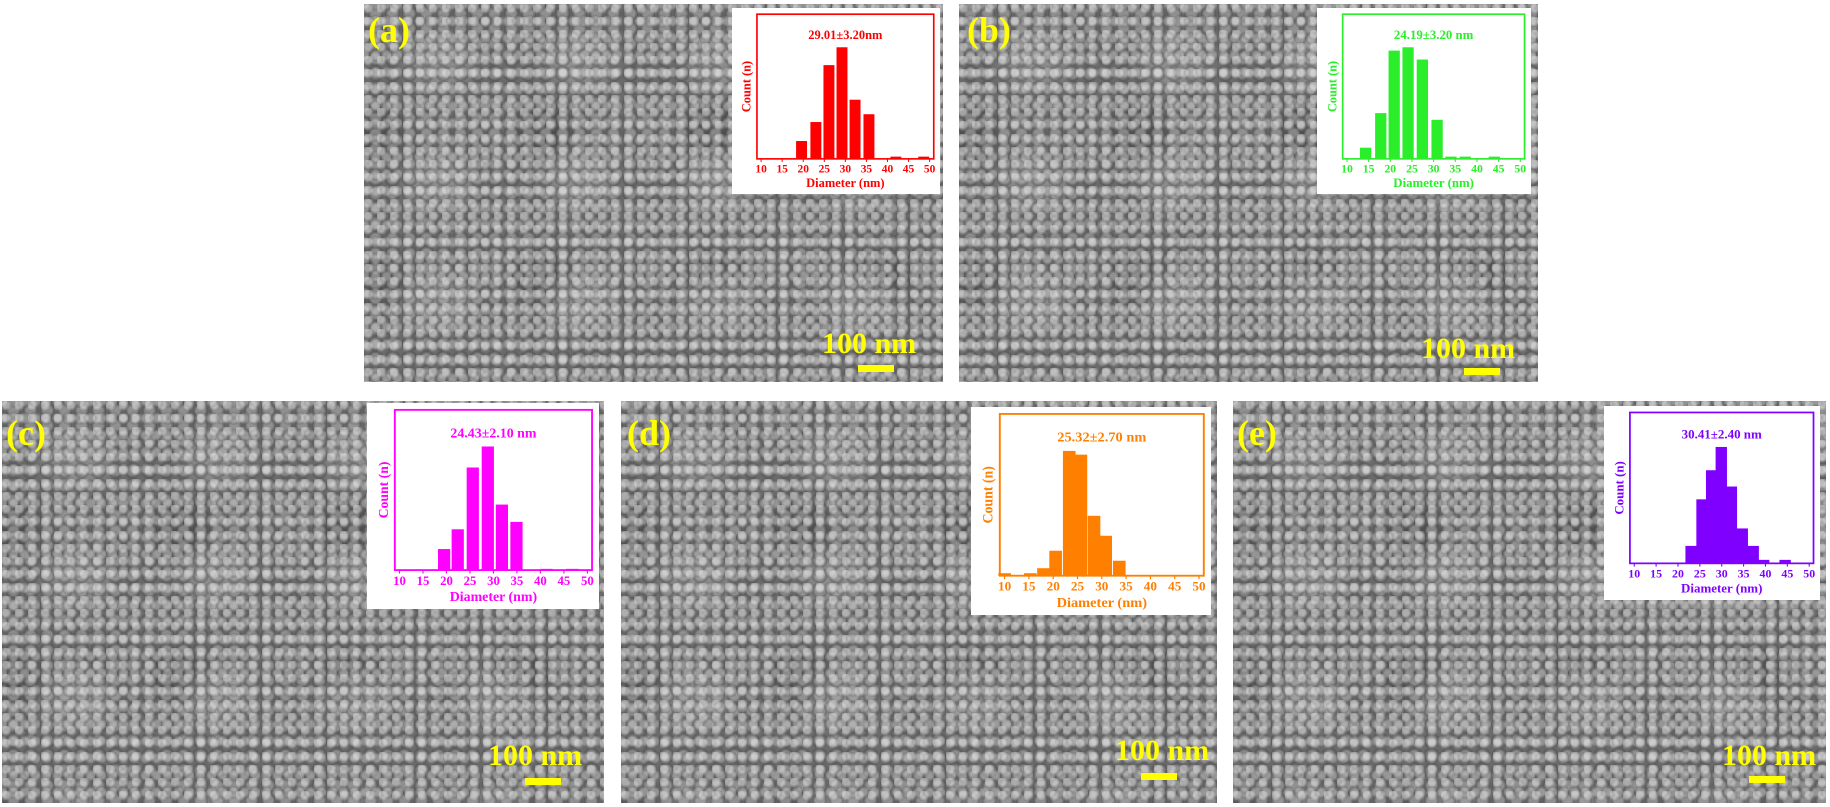  I want to click on scale-bar-e, so click(1767, 779).